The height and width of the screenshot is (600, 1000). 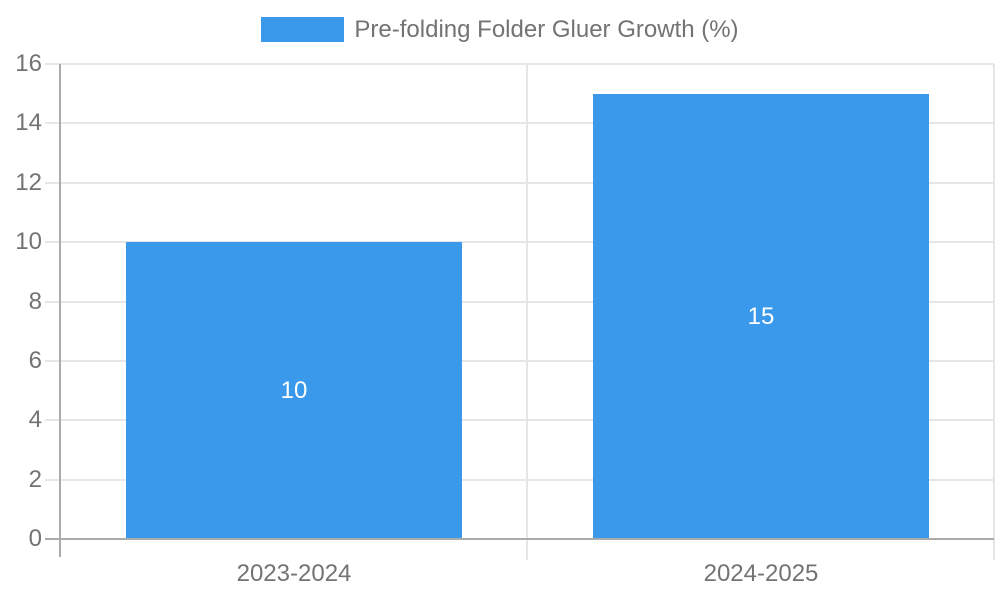 What do you see at coordinates (60, 310) in the screenshot?
I see `y-axis-line` at bounding box center [60, 310].